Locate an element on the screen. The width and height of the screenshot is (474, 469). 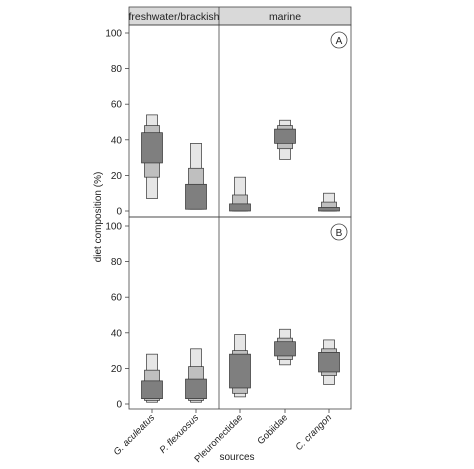
panel-b-label-circle is located at coordinates (339, 232).